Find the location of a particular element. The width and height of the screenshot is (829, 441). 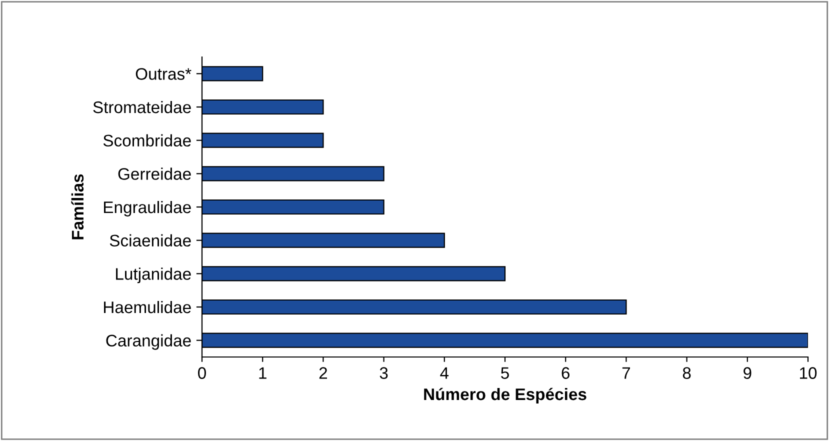

x-tick-label: 6 is located at coordinates (566, 373).